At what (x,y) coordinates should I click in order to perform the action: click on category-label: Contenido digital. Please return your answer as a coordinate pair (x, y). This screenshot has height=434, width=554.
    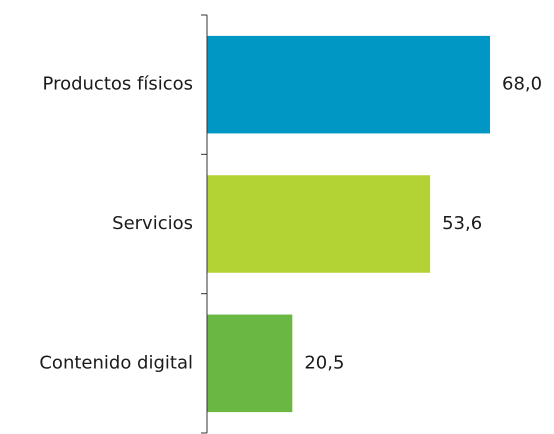
    Looking at the image, I should click on (116, 362).